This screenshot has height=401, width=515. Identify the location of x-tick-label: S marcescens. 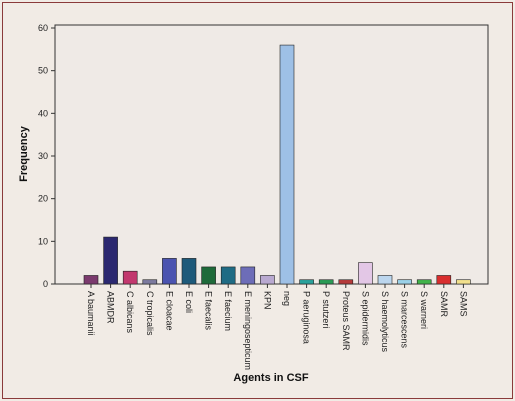
(405, 320).